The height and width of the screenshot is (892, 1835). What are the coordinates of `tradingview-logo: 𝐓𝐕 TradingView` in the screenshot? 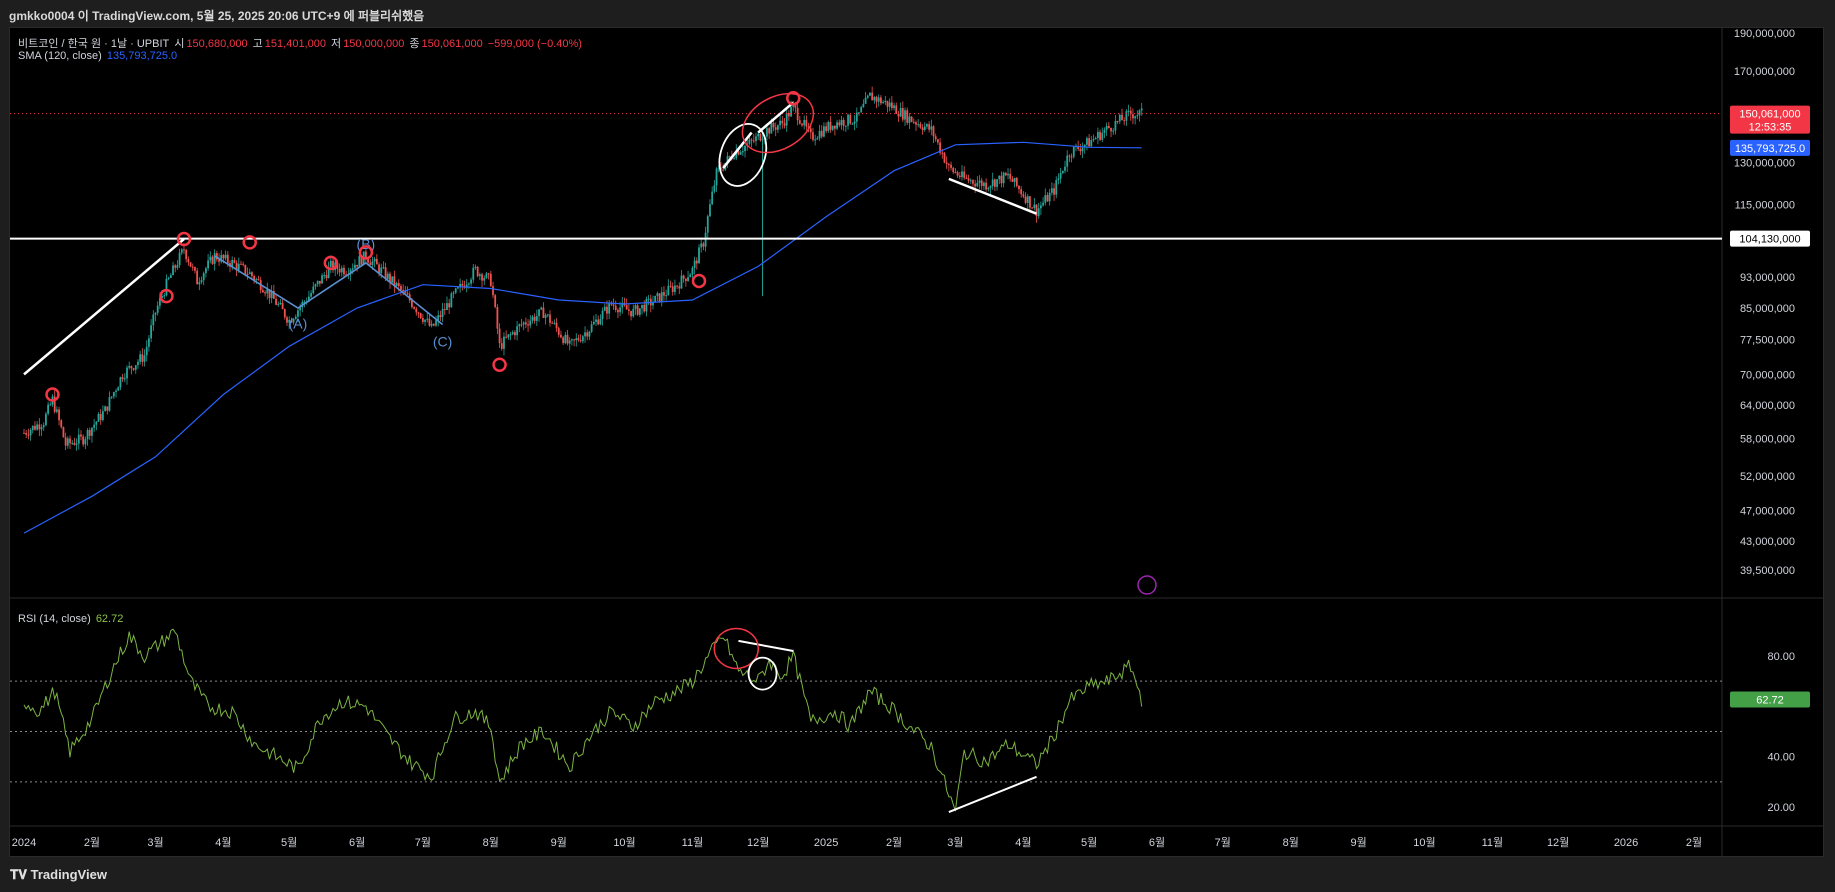 It's located at (58, 875).